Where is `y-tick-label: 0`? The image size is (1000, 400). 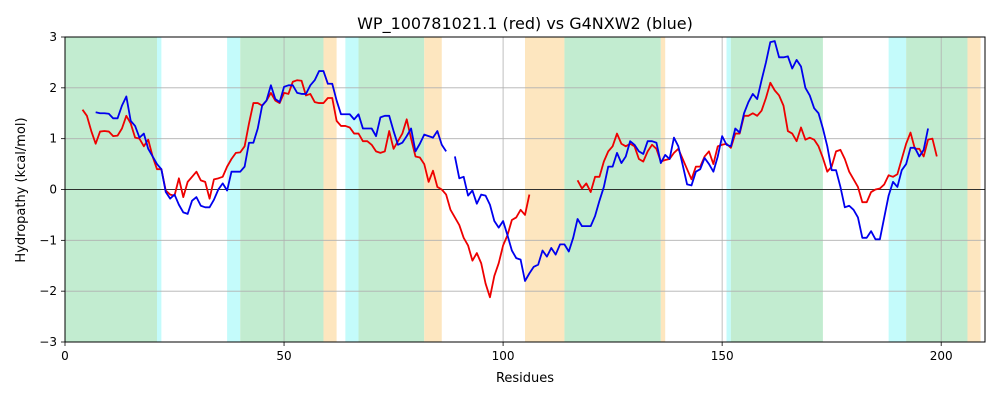
y-tick-label: 0 is located at coordinates (53, 190).